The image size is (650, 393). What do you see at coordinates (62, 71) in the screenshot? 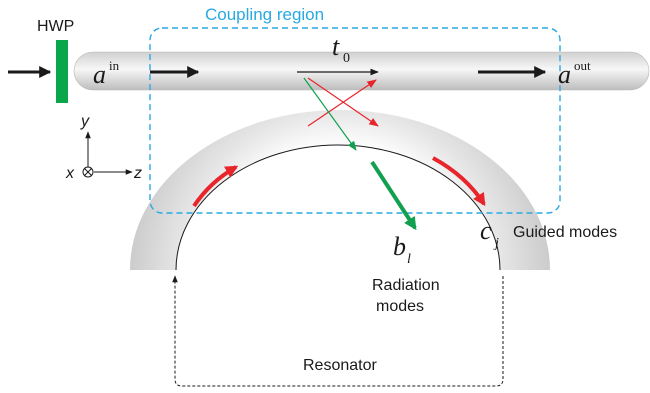
I see `hwp-plate` at bounding box center [62, 71].